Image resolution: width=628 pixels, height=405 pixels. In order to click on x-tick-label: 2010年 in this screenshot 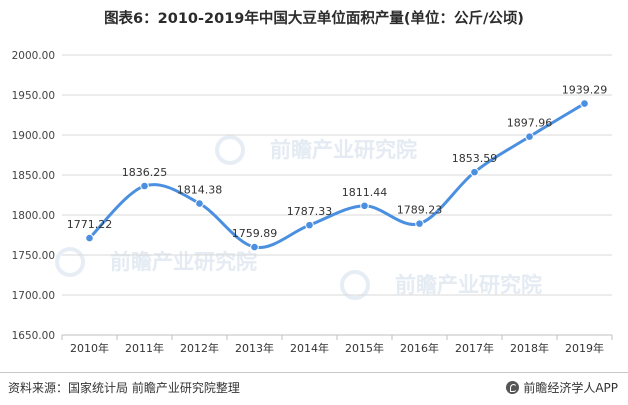, I will do `click(89, 348)`.